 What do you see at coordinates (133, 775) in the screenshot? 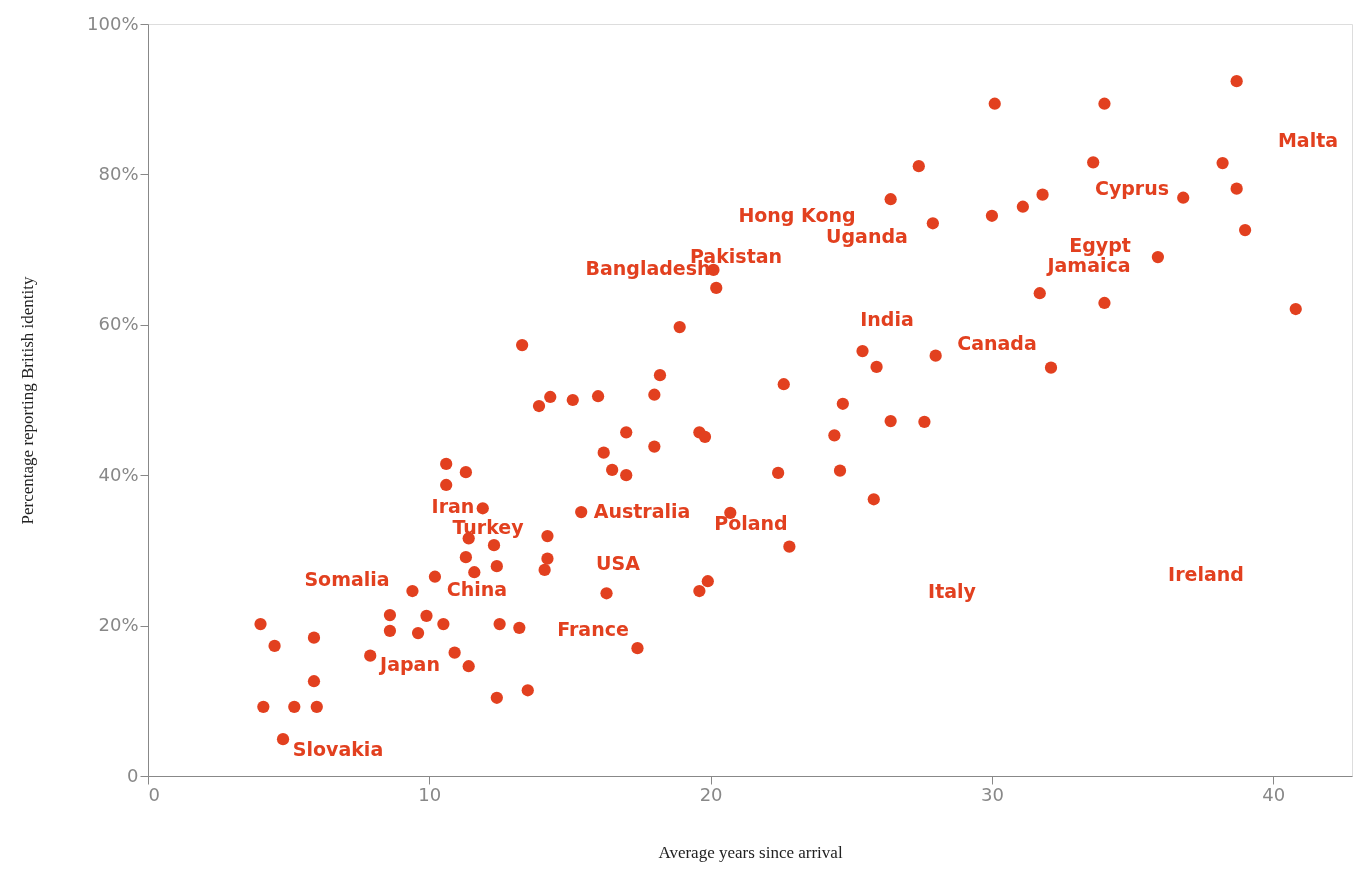
I see `y-tick-label: 0` at bounding box center [133, 775].